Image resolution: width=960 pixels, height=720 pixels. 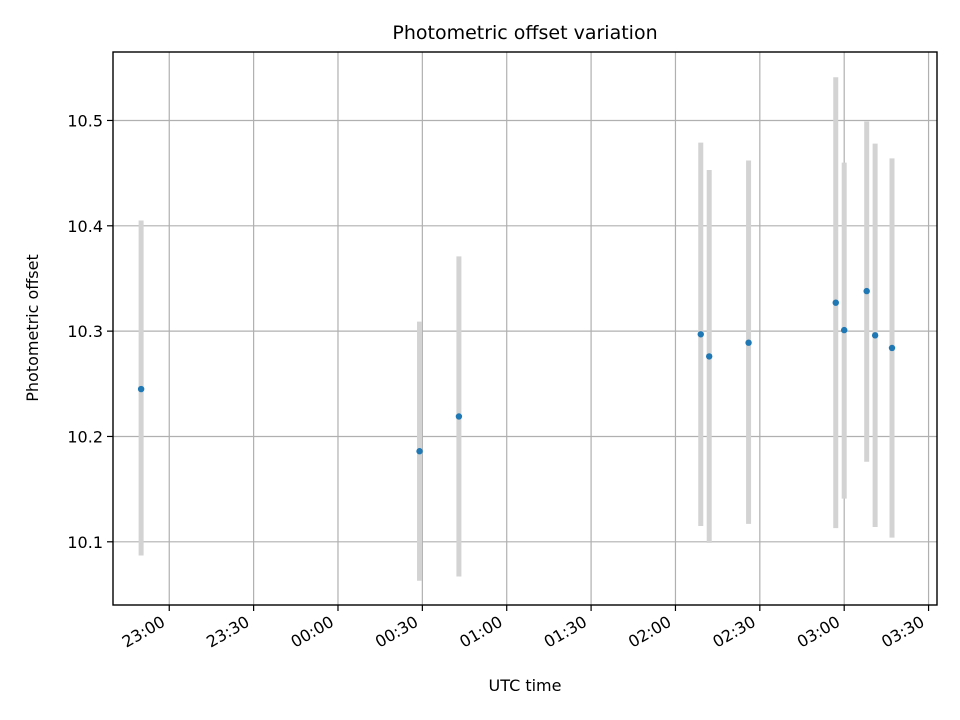 What do you see at coordinates (85, 542) in the screenshot?
I see `y-tick-label: 10.1` at bounding box center [85, 542].